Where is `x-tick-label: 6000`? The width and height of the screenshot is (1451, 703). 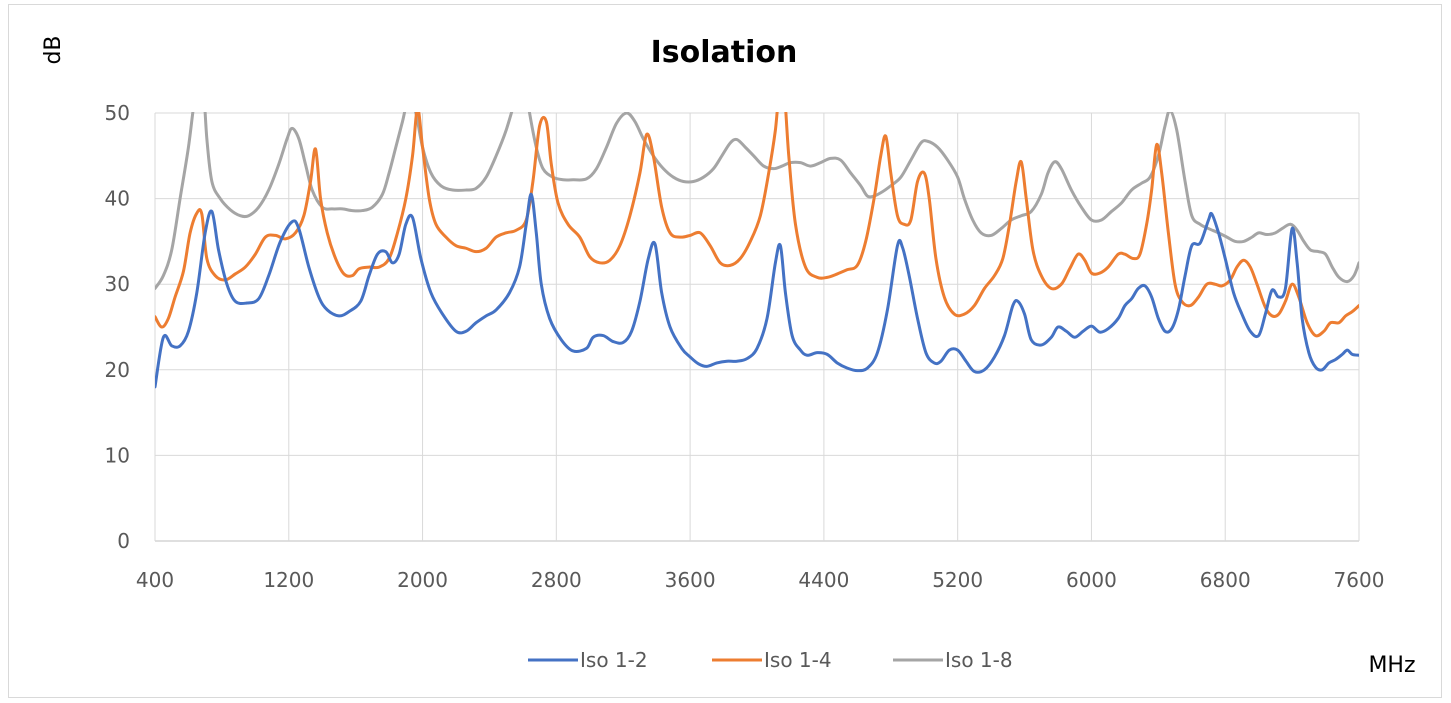 x-tick-label: 6000 is located at coordinates (1091, 580).